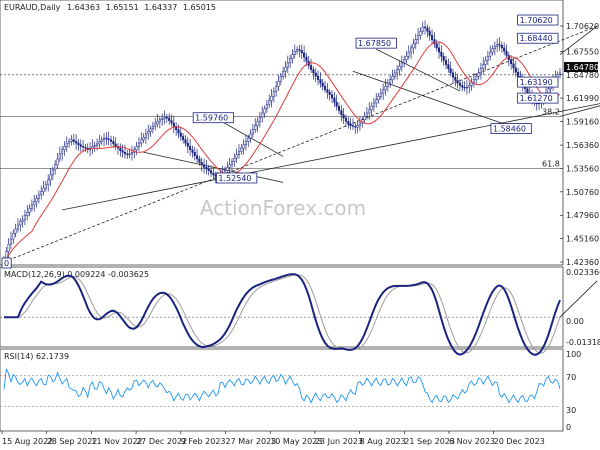 The image size is (600, 450). Describe the element at coordinates (582, 168) in the screenshot. I see `y-tick-label: 1.53560` at that location.